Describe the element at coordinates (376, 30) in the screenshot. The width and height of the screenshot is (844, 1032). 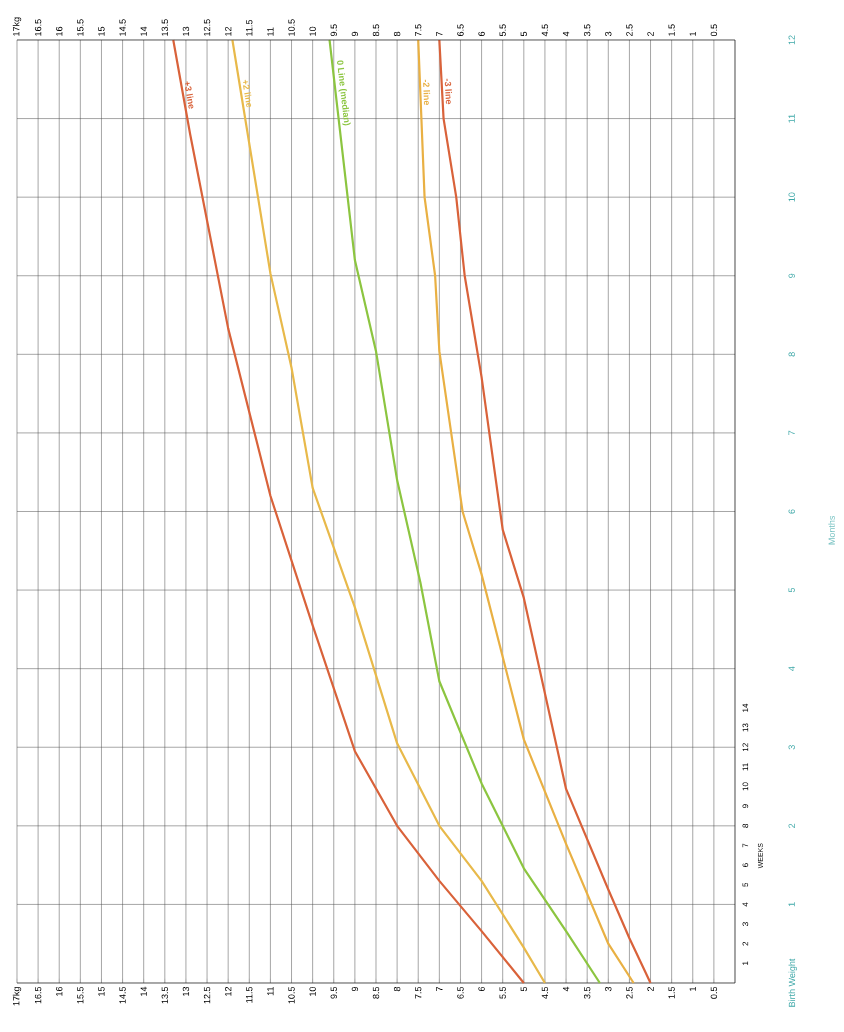
I see `x-tick-label: 8.5` at that location.